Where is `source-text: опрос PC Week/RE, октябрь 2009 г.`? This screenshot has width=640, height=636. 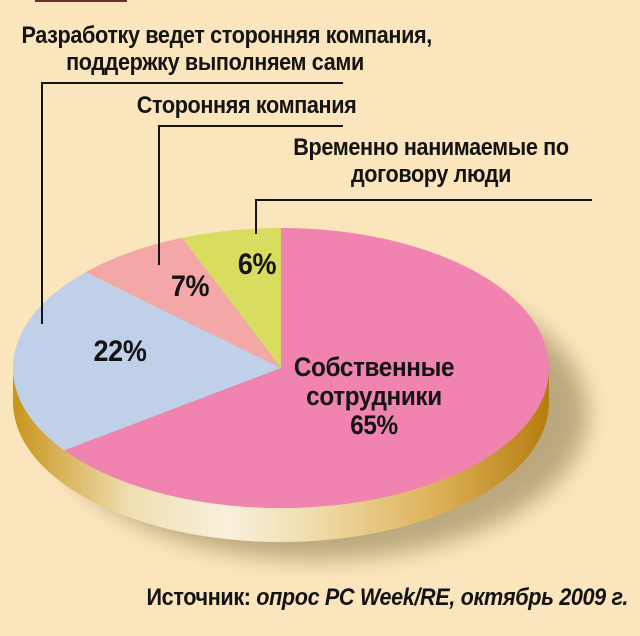
source-text: опрос PC Week/RE, октябрь 2009 г. is located at coordinates (439, 597).